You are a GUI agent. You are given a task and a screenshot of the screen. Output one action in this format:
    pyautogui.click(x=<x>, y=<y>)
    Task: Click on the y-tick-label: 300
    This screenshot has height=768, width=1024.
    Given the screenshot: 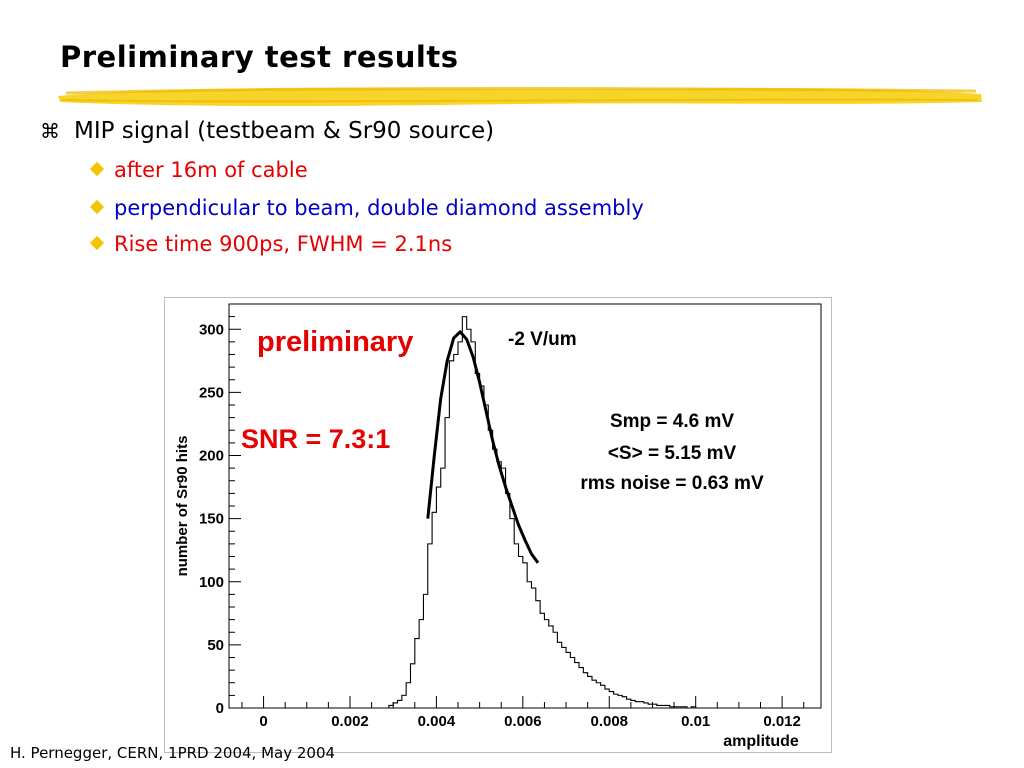 What is the action you would take?
    pyautogui.click(x=211, y=329)
    